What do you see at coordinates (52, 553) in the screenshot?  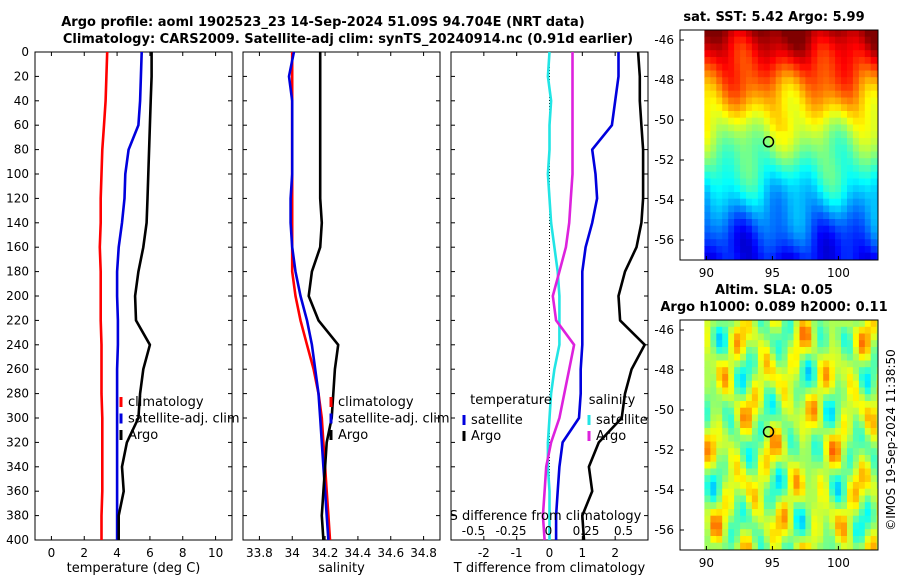 I see `x-tick-label: 0` at bounding box center [52, 553].